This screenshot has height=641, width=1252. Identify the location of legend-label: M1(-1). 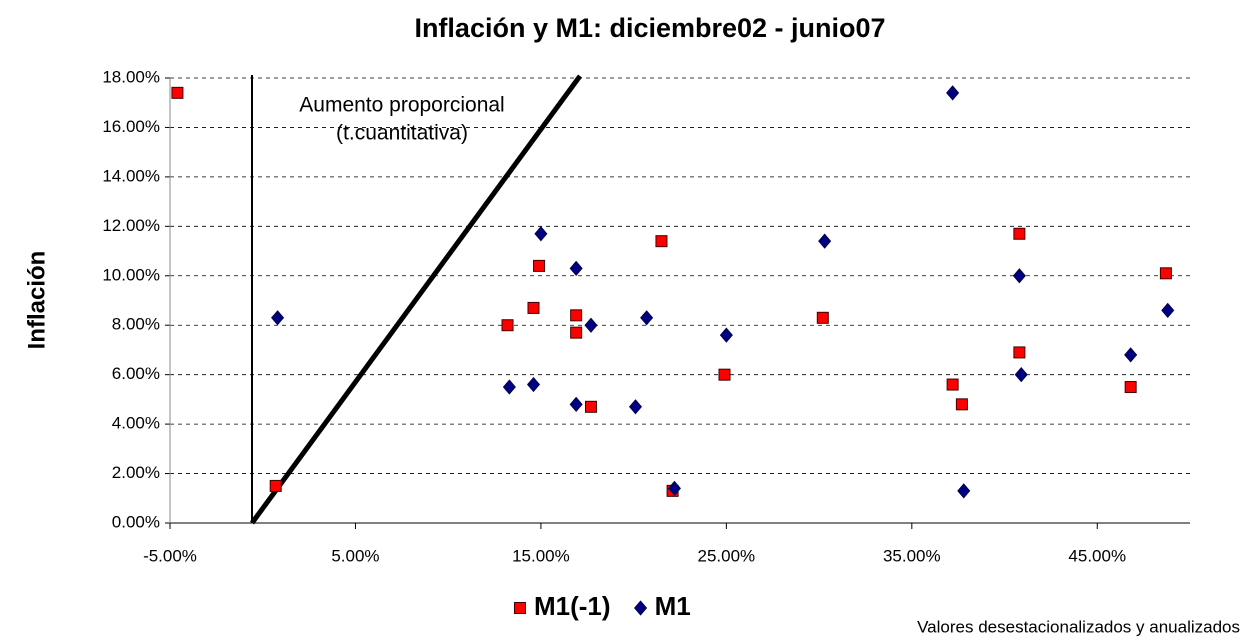
(572, 606).